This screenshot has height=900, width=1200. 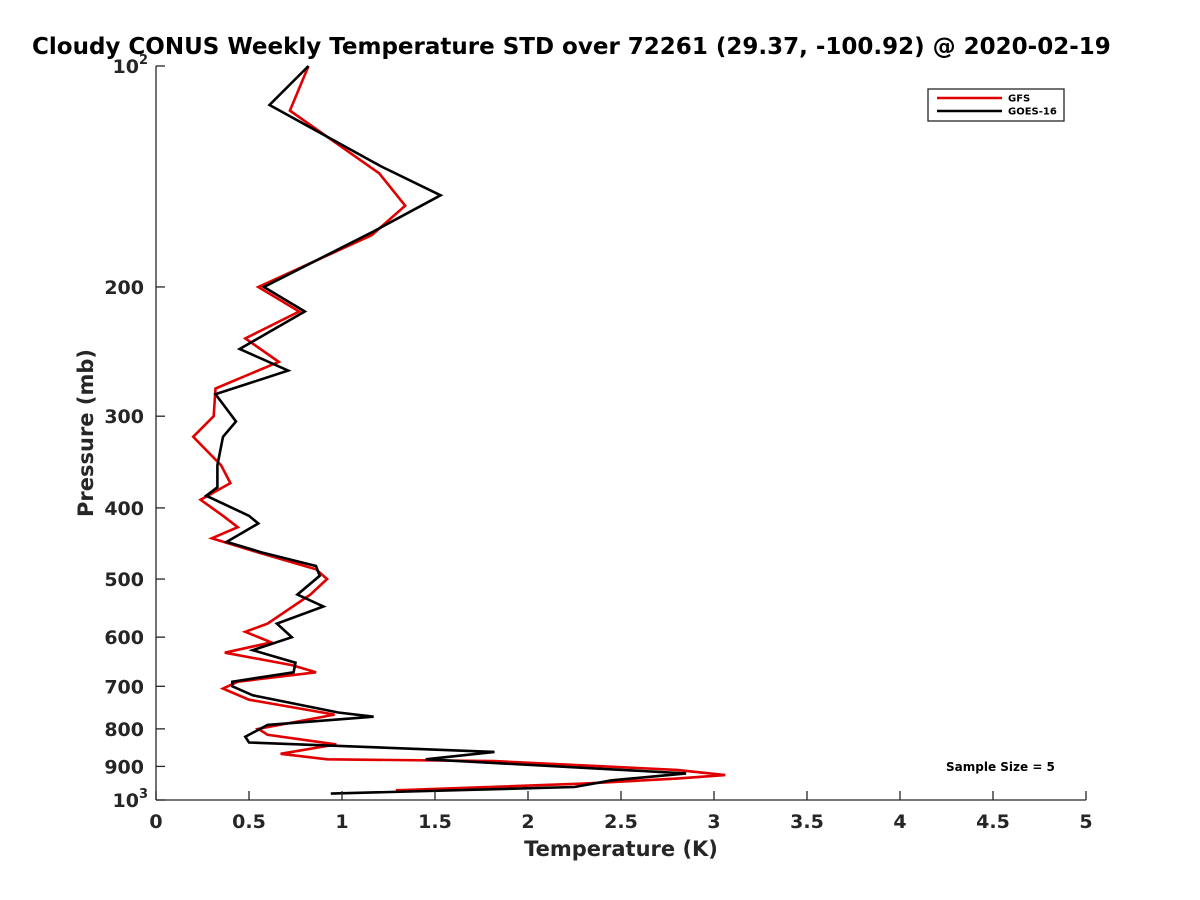 What do you see at coordinates (155, 822) in the screenshot?
I see `x-tick-label: 0` at bounding box center [155, 822].